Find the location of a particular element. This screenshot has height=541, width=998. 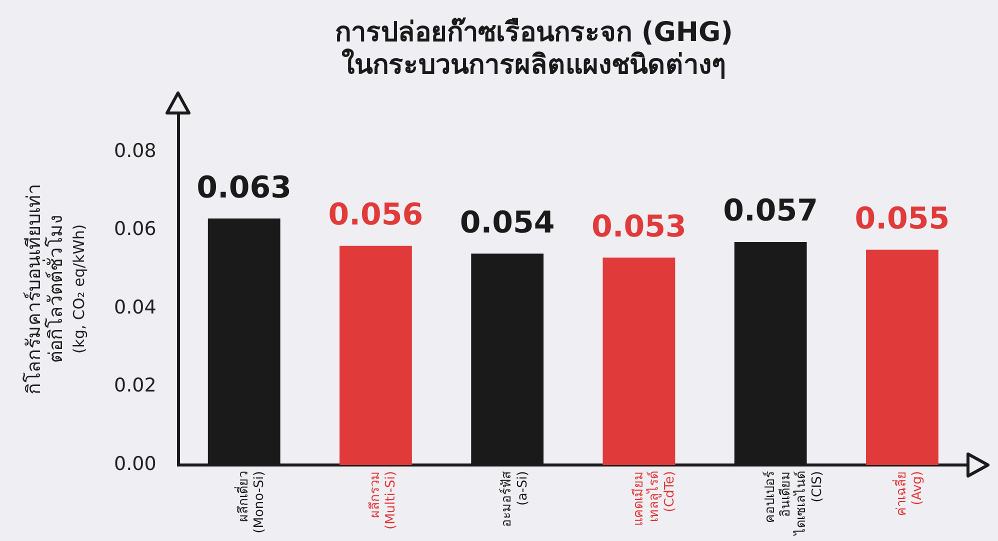

x-tick-label: แคดเมียม เทลลูไรด์ (CdTe) is located at coordinates (654, 498).